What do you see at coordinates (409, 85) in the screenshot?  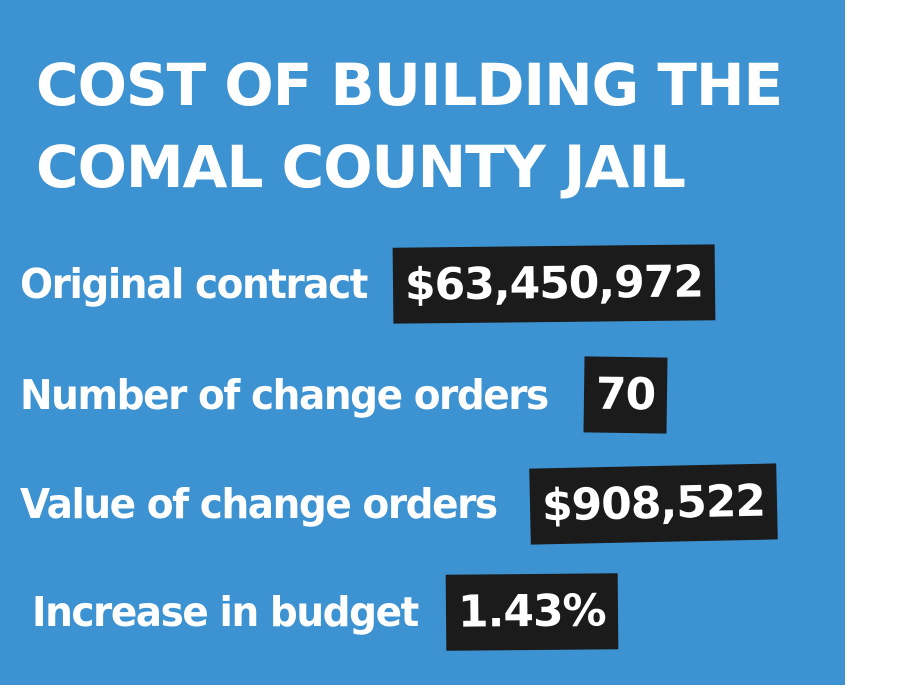 I see `title-line-1: COST OF BUILDING THE` at bounding box center [409, 85].